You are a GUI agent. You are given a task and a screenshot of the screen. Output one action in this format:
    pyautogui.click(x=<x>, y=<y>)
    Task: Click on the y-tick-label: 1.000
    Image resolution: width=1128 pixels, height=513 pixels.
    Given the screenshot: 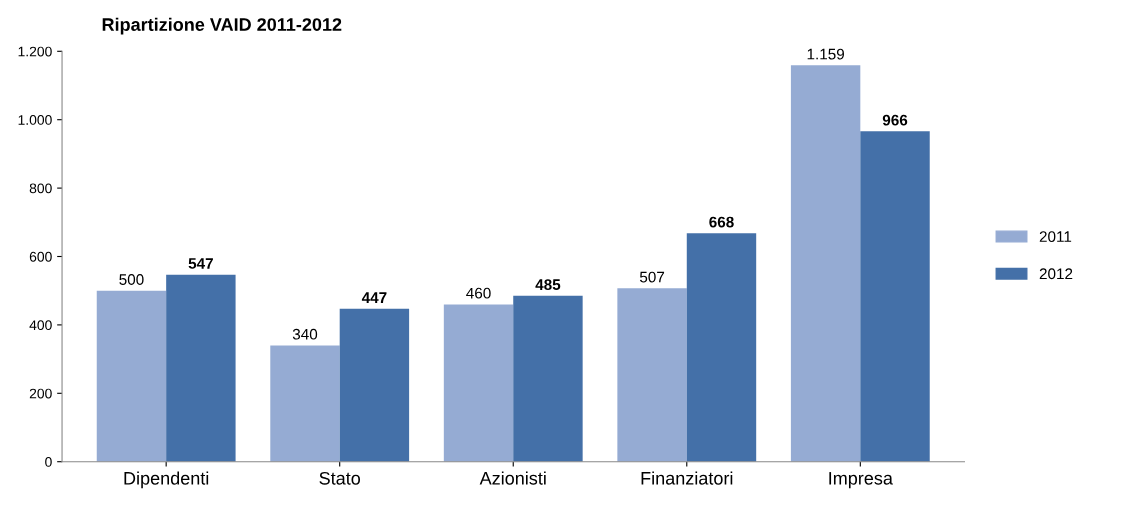 What is the action you would take?
    pyautogui.click(x=35, y=120)
    